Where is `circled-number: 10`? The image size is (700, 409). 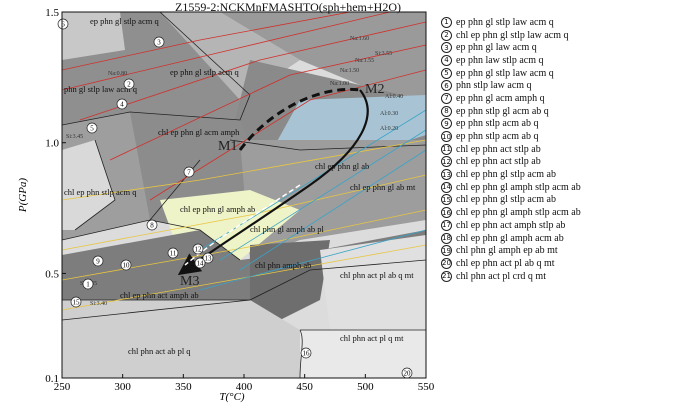
circled-number: 10 is located at coordinates (126, 265).